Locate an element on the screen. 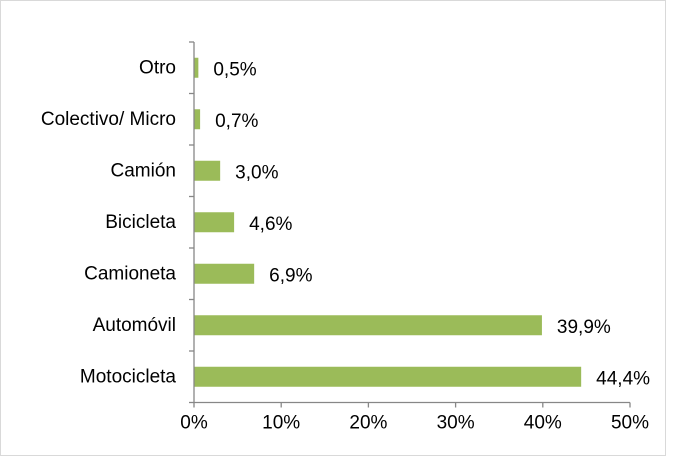 Image resolution: width=700 pixels, height=461 pixels. x-tick-label: 50% is located at coordinates (630, 423).